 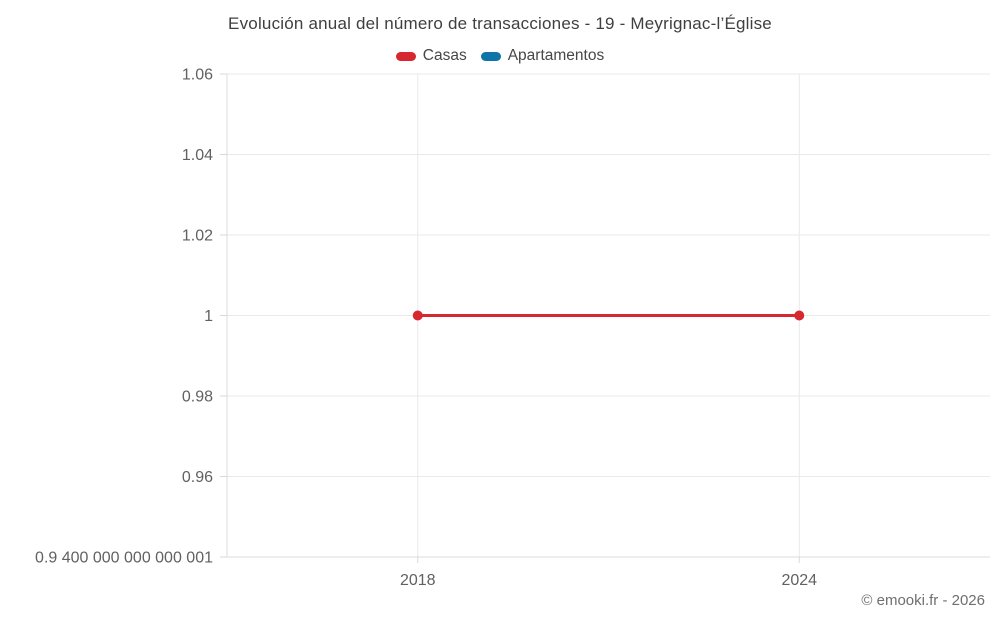 I want to click on legend-label: Apartamentos, so click(x=556, y=55).